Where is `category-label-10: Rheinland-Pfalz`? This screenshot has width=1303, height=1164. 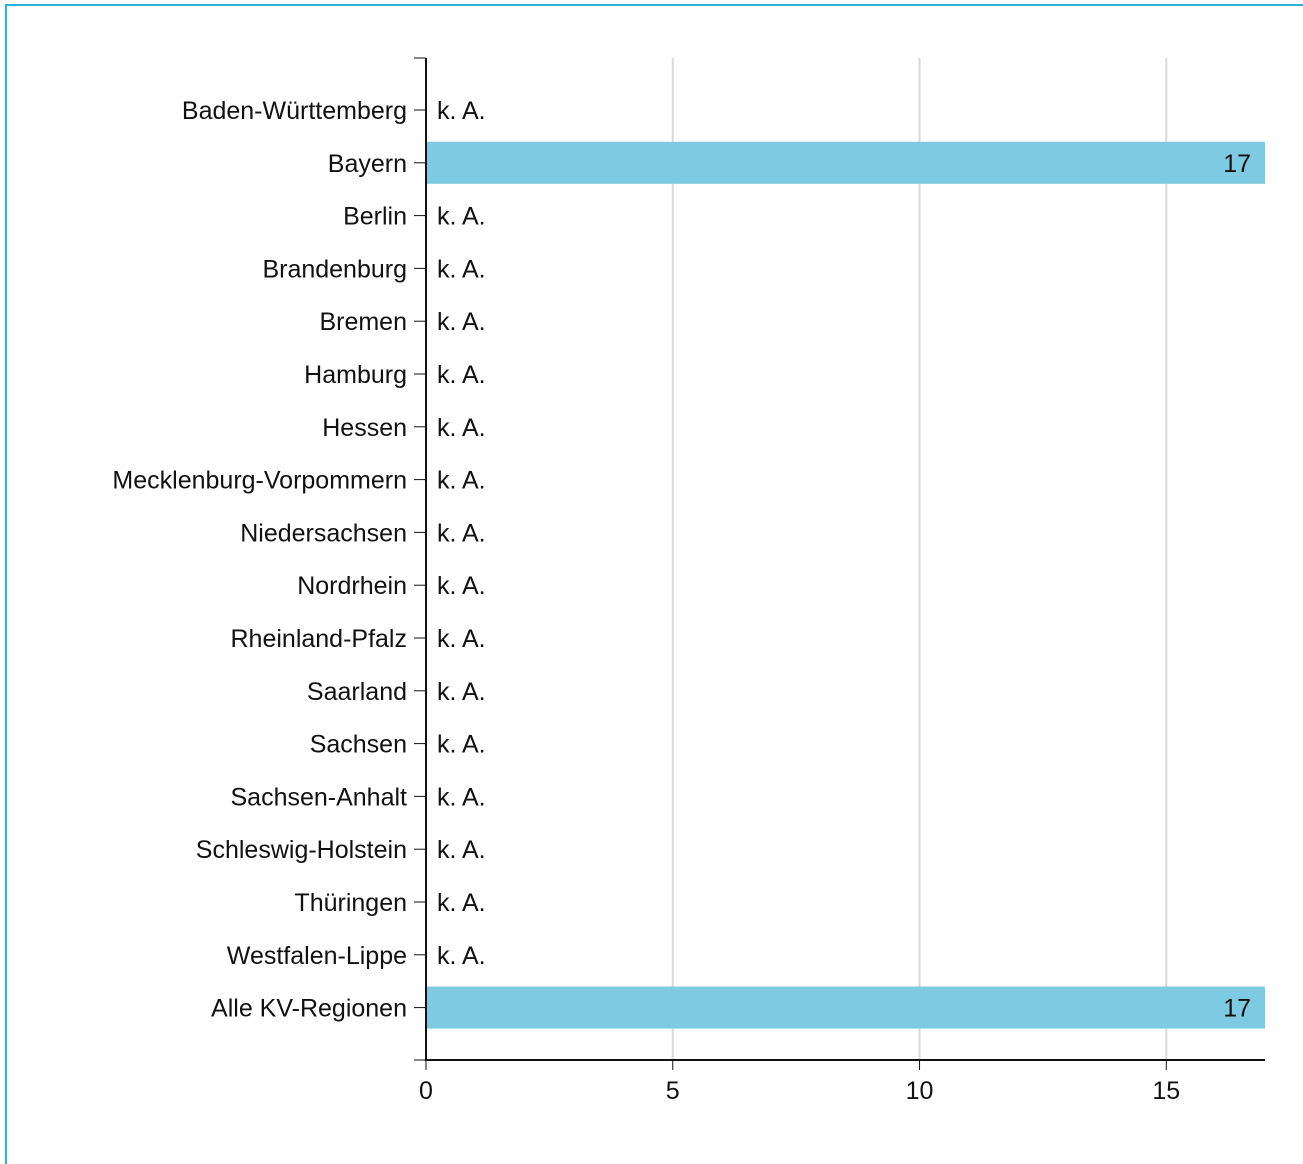
category-label-10: Rheinland-Pfalz is located at coordinates (319, 639).